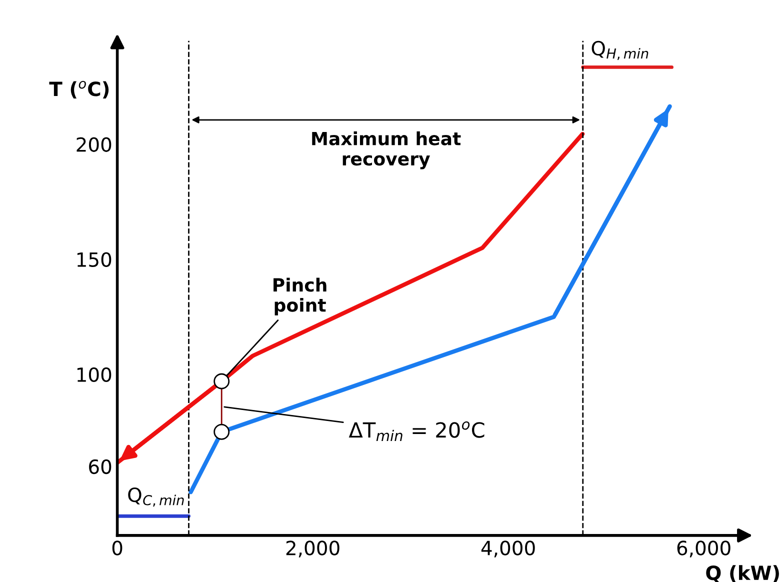 This screenshot has height=582, width=782. I want to click on x-tick-label: 0, so click(117, 548).